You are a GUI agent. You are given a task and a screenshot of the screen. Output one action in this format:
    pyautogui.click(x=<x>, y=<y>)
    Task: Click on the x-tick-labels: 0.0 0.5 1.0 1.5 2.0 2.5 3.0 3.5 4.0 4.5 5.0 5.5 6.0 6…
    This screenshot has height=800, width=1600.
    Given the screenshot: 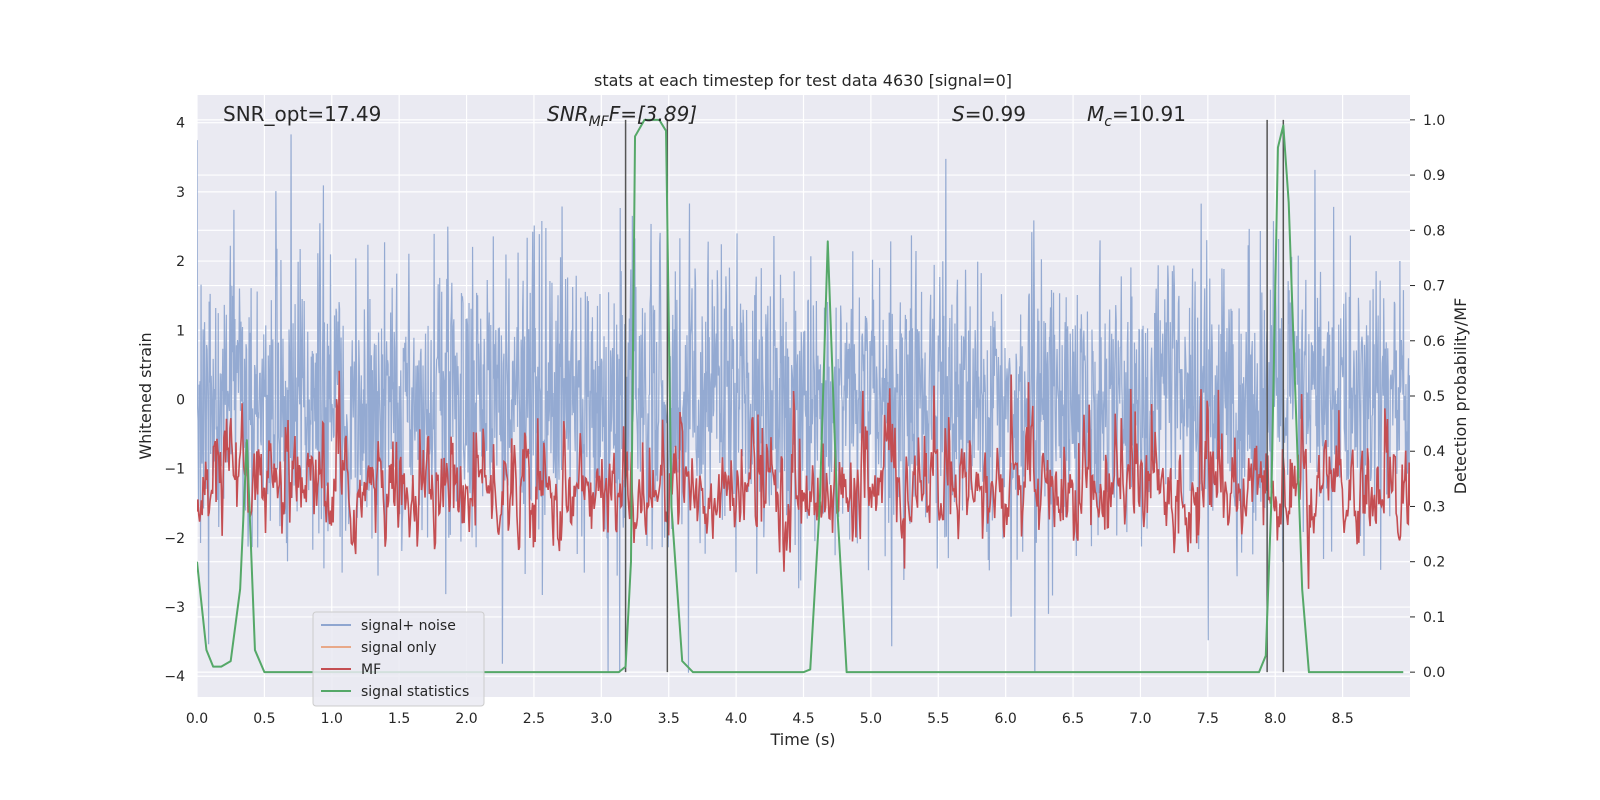 What is the action you would take?
    pyautogui.click(x=770, y=719)
    